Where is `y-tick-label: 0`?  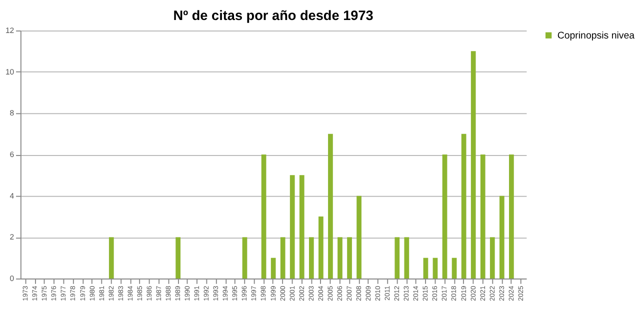
y-tick-label: 0 is located at coordinates (12, 278).